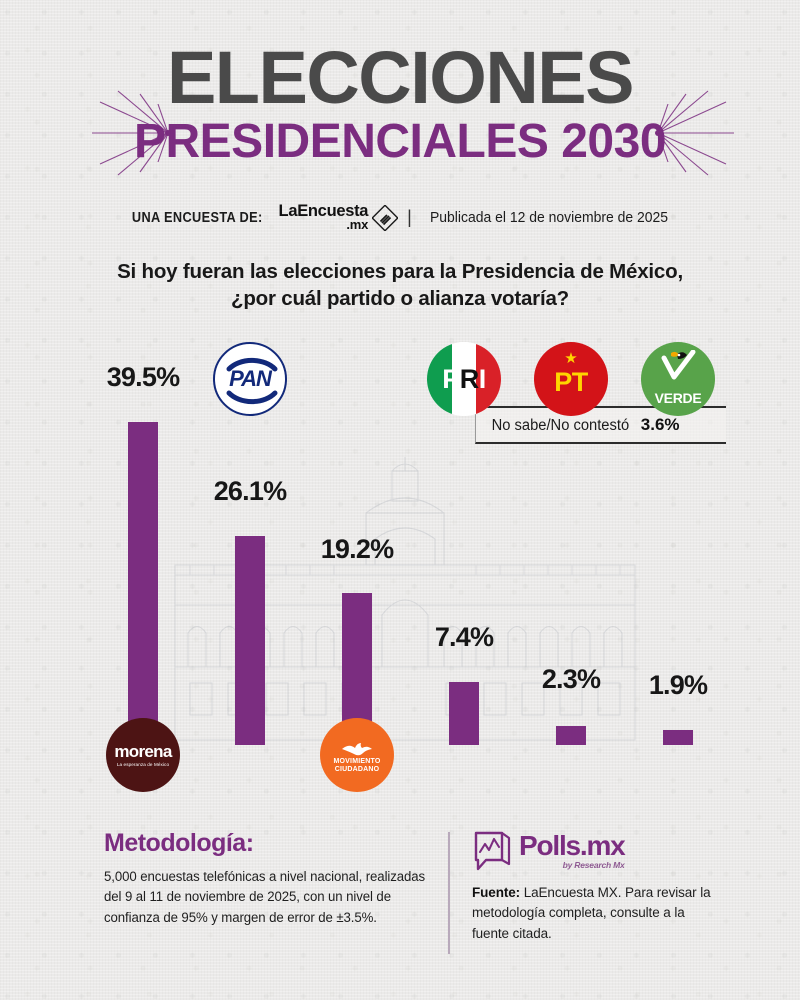 This screenshot has height=1000, width=800. I want to click on pollster-tld: .mx, so click(357, 225).